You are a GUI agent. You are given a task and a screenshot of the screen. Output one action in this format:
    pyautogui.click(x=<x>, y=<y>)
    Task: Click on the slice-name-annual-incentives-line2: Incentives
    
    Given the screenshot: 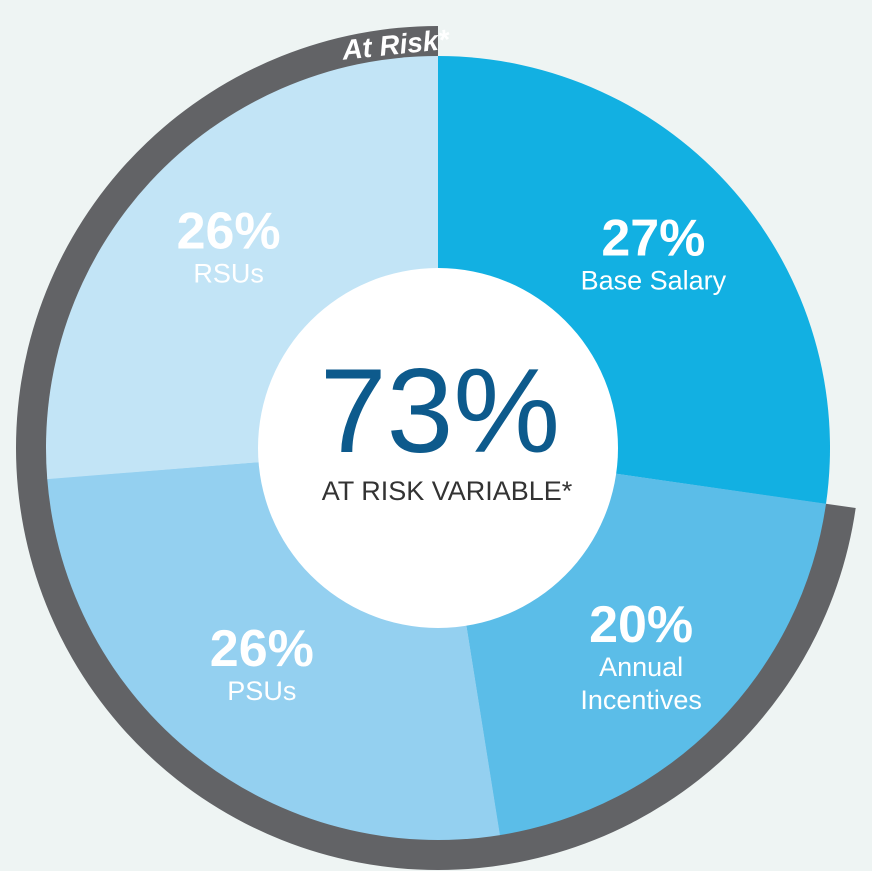 What is the action you would take?
    pyautogui.click(x=641, y=700)
    